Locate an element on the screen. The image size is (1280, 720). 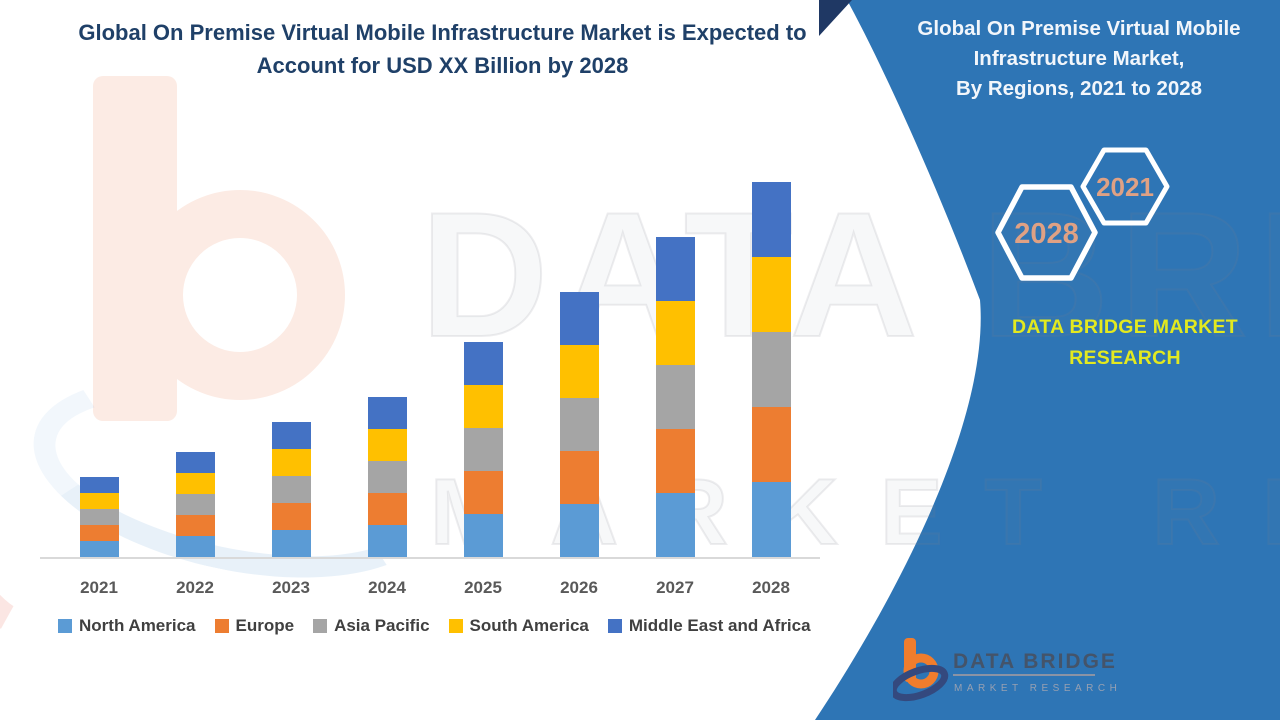
hexagon-2021: 2021 is located at coordinates (1125, 186).